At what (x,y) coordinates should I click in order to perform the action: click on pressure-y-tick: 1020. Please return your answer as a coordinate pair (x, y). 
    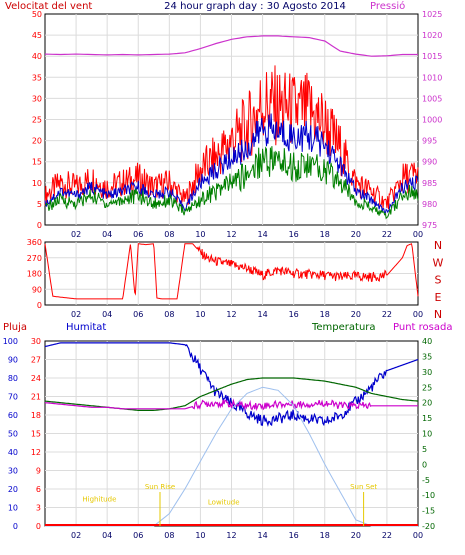
    Looking at the image, I should click on (432, 35).